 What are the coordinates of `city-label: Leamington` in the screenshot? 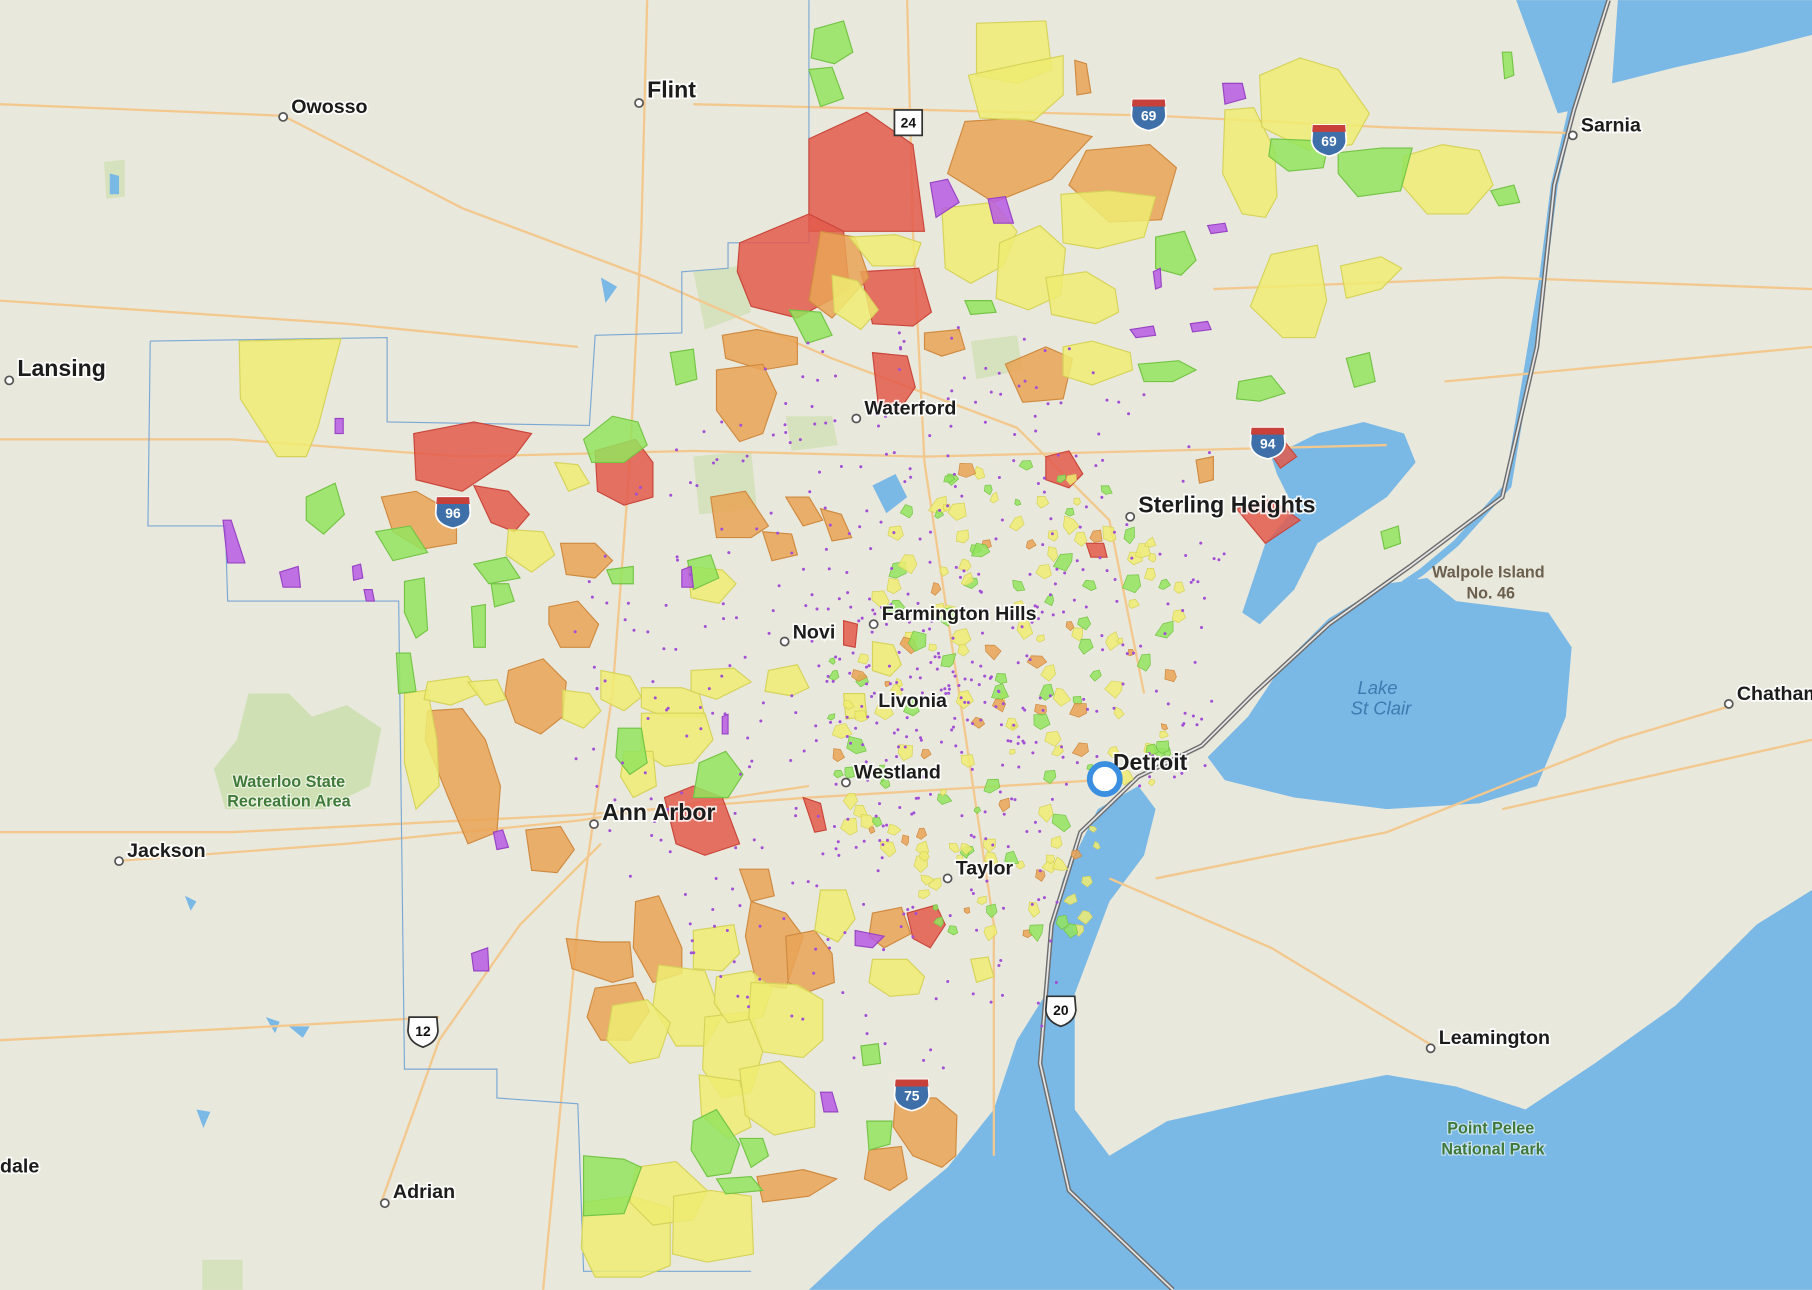 It's located at (1494, 1038).